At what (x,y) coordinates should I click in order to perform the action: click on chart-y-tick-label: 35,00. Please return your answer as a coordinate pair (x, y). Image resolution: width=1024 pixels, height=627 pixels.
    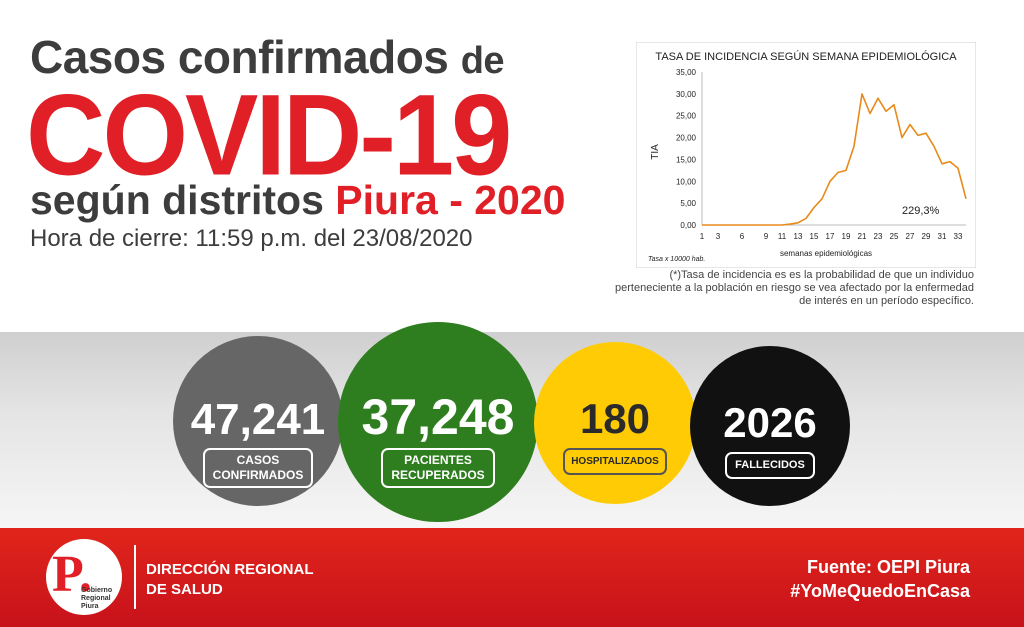
    Looking at the image, I should click on (686, 72).